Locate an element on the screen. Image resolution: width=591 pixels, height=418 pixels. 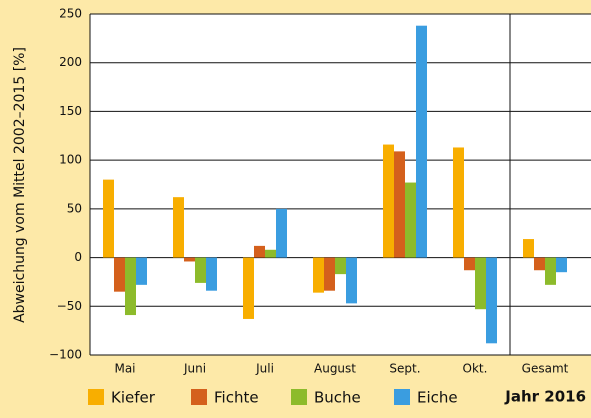
x-tick-label: Okt. is located at coordinates (475, 369).